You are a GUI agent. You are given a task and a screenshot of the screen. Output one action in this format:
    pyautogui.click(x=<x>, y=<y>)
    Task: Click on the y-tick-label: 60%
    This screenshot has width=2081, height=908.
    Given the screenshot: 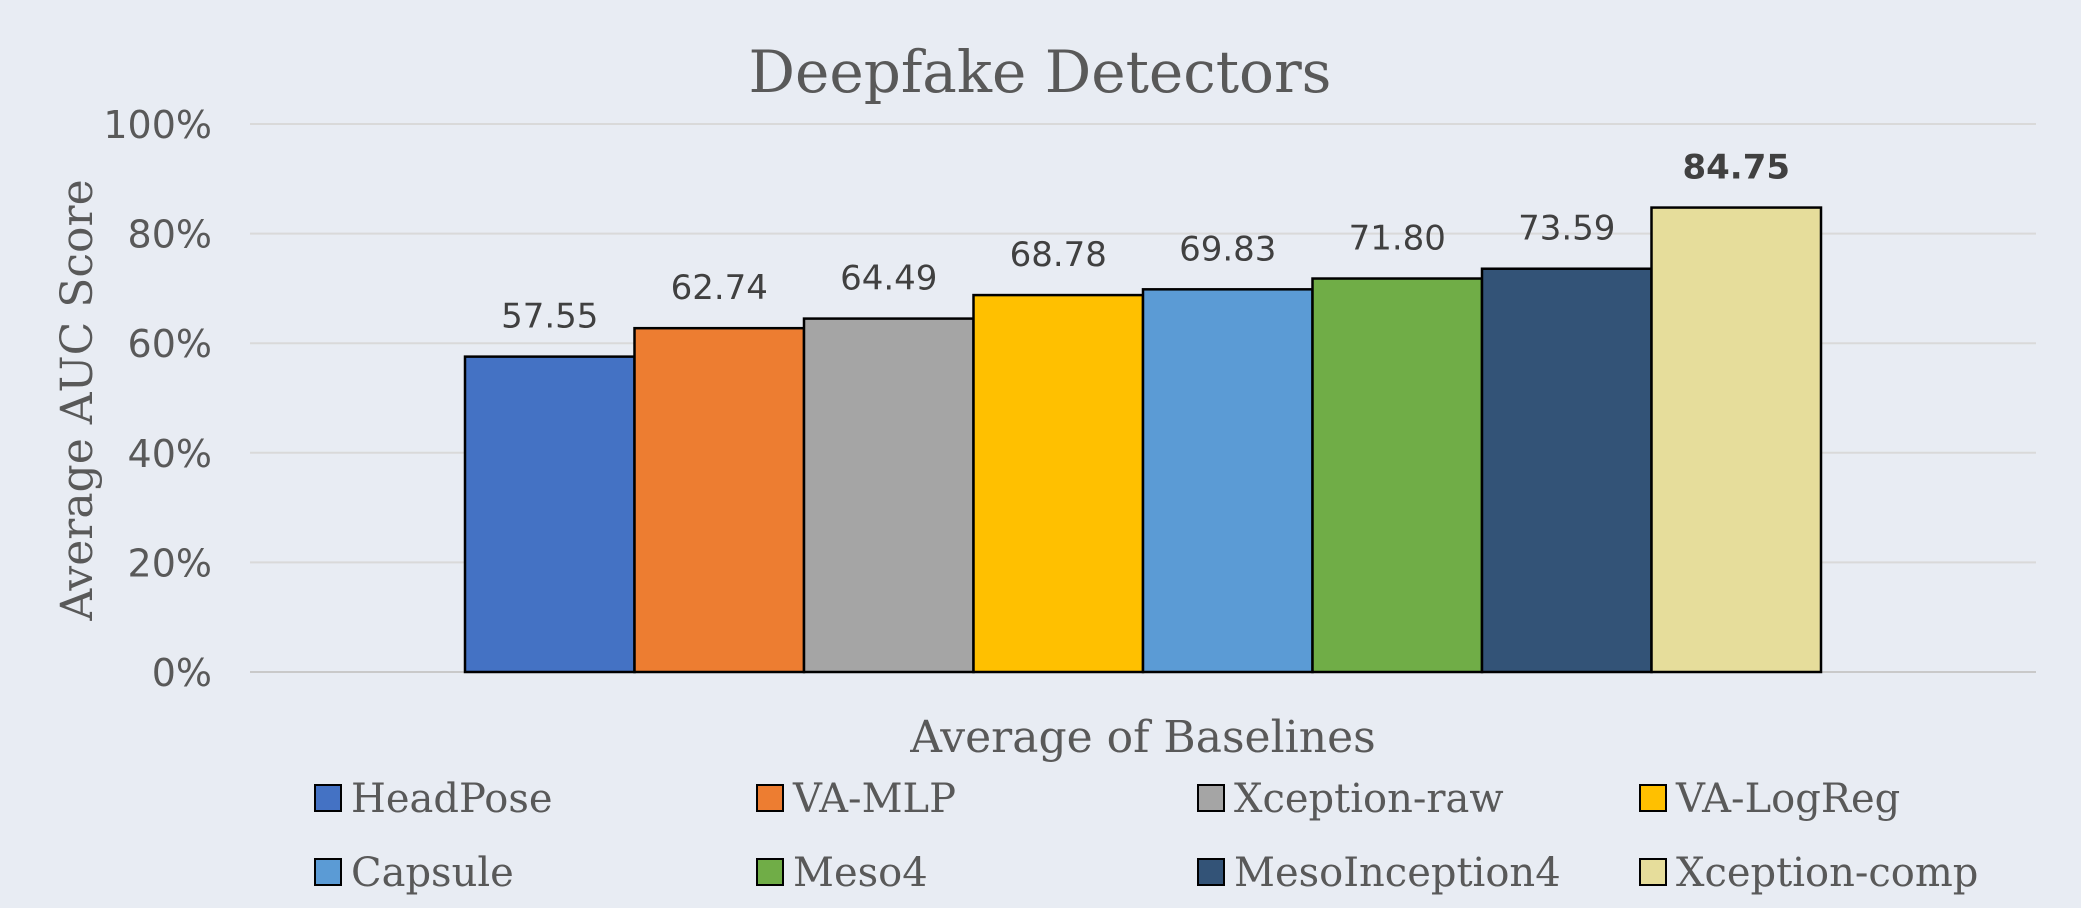 What is the action you would take?
    pyautogui.click(x=170, y=344)
    